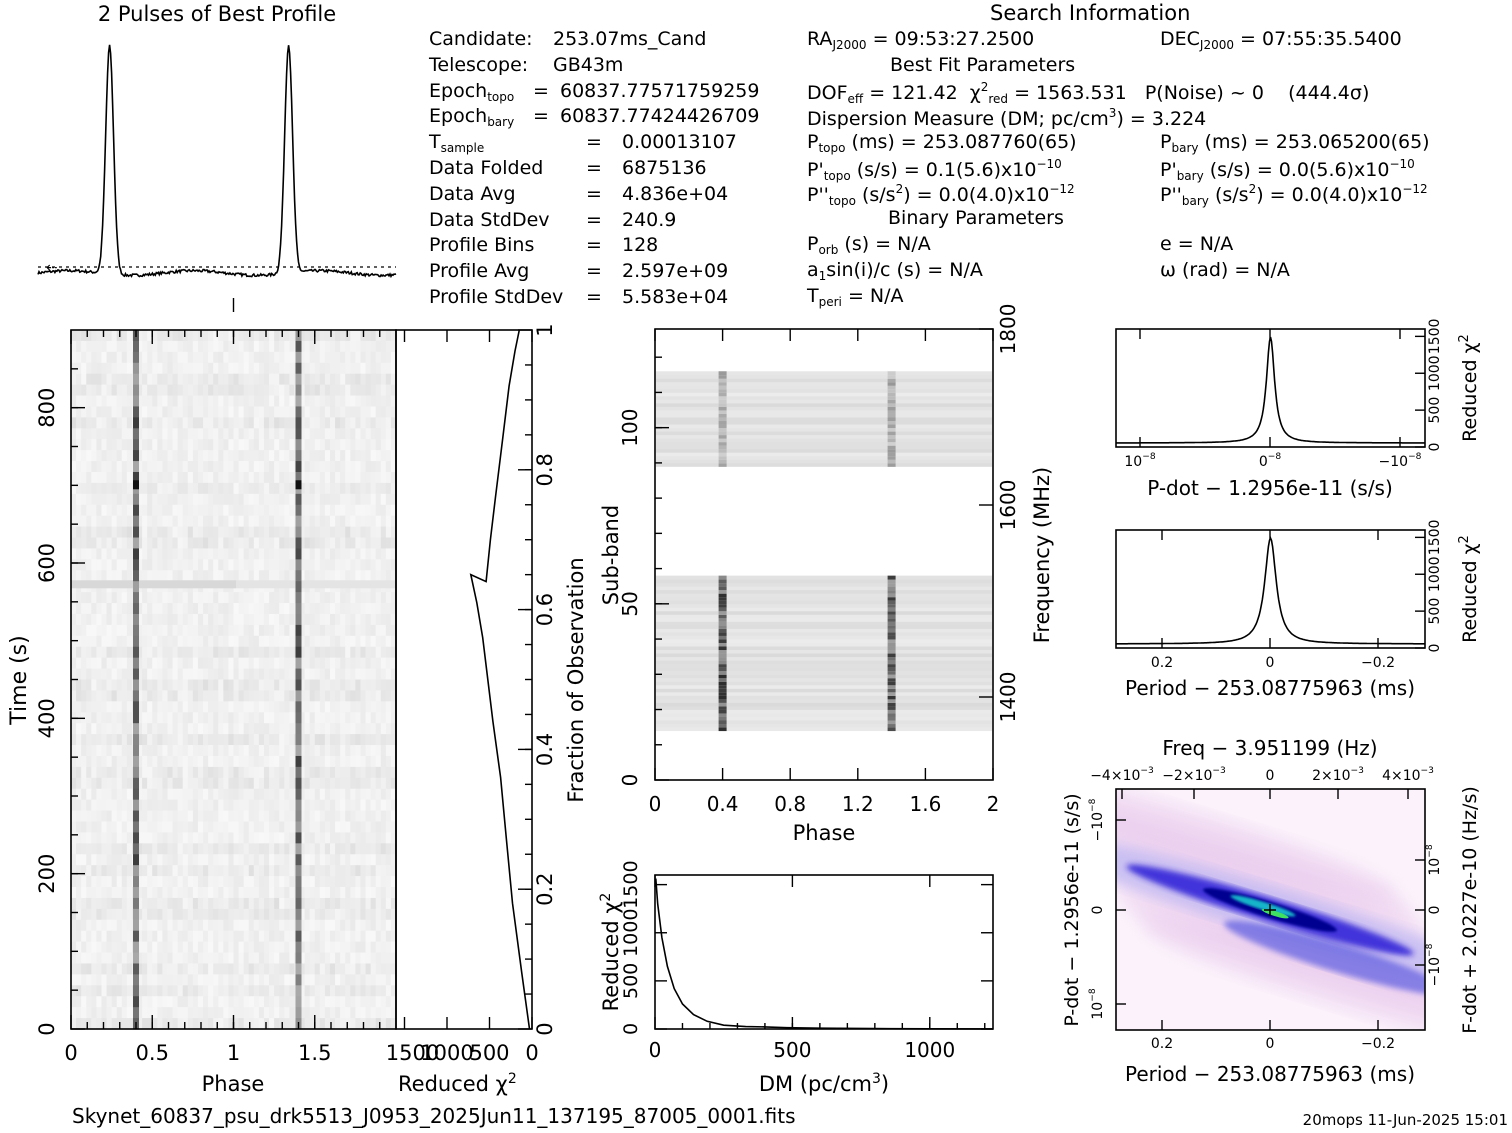 Image resolution: width=1512 pixels, height=1133 pixels. I want to click on subband-pulse, so click(722, 373).